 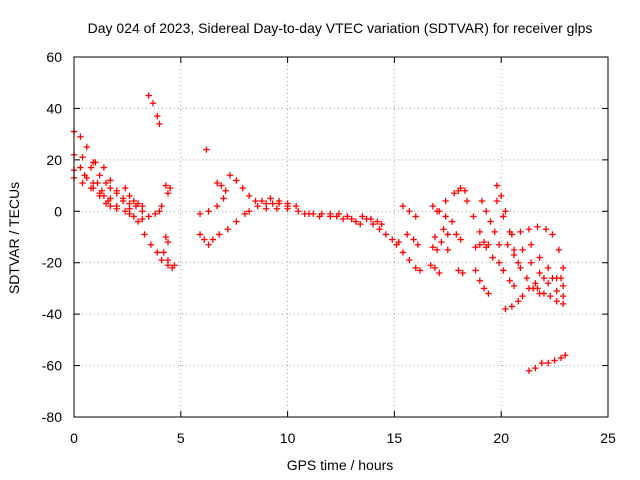 I want to click on y-tick-label: 40, so click(x=54, y=108).